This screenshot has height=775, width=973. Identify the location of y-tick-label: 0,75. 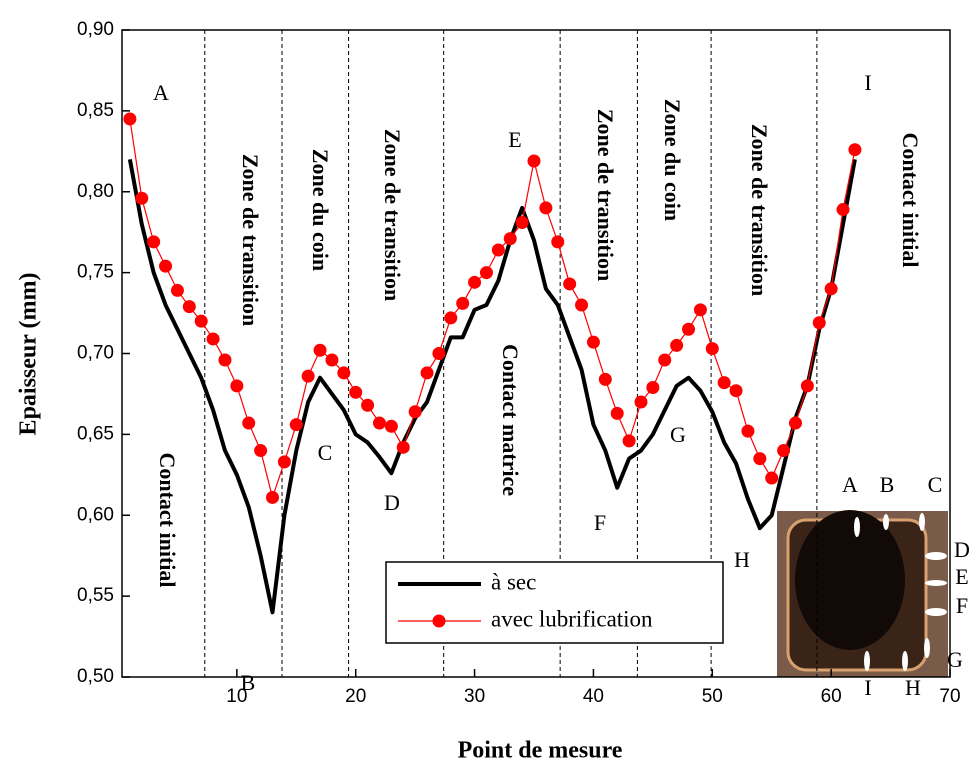
(95, 272).